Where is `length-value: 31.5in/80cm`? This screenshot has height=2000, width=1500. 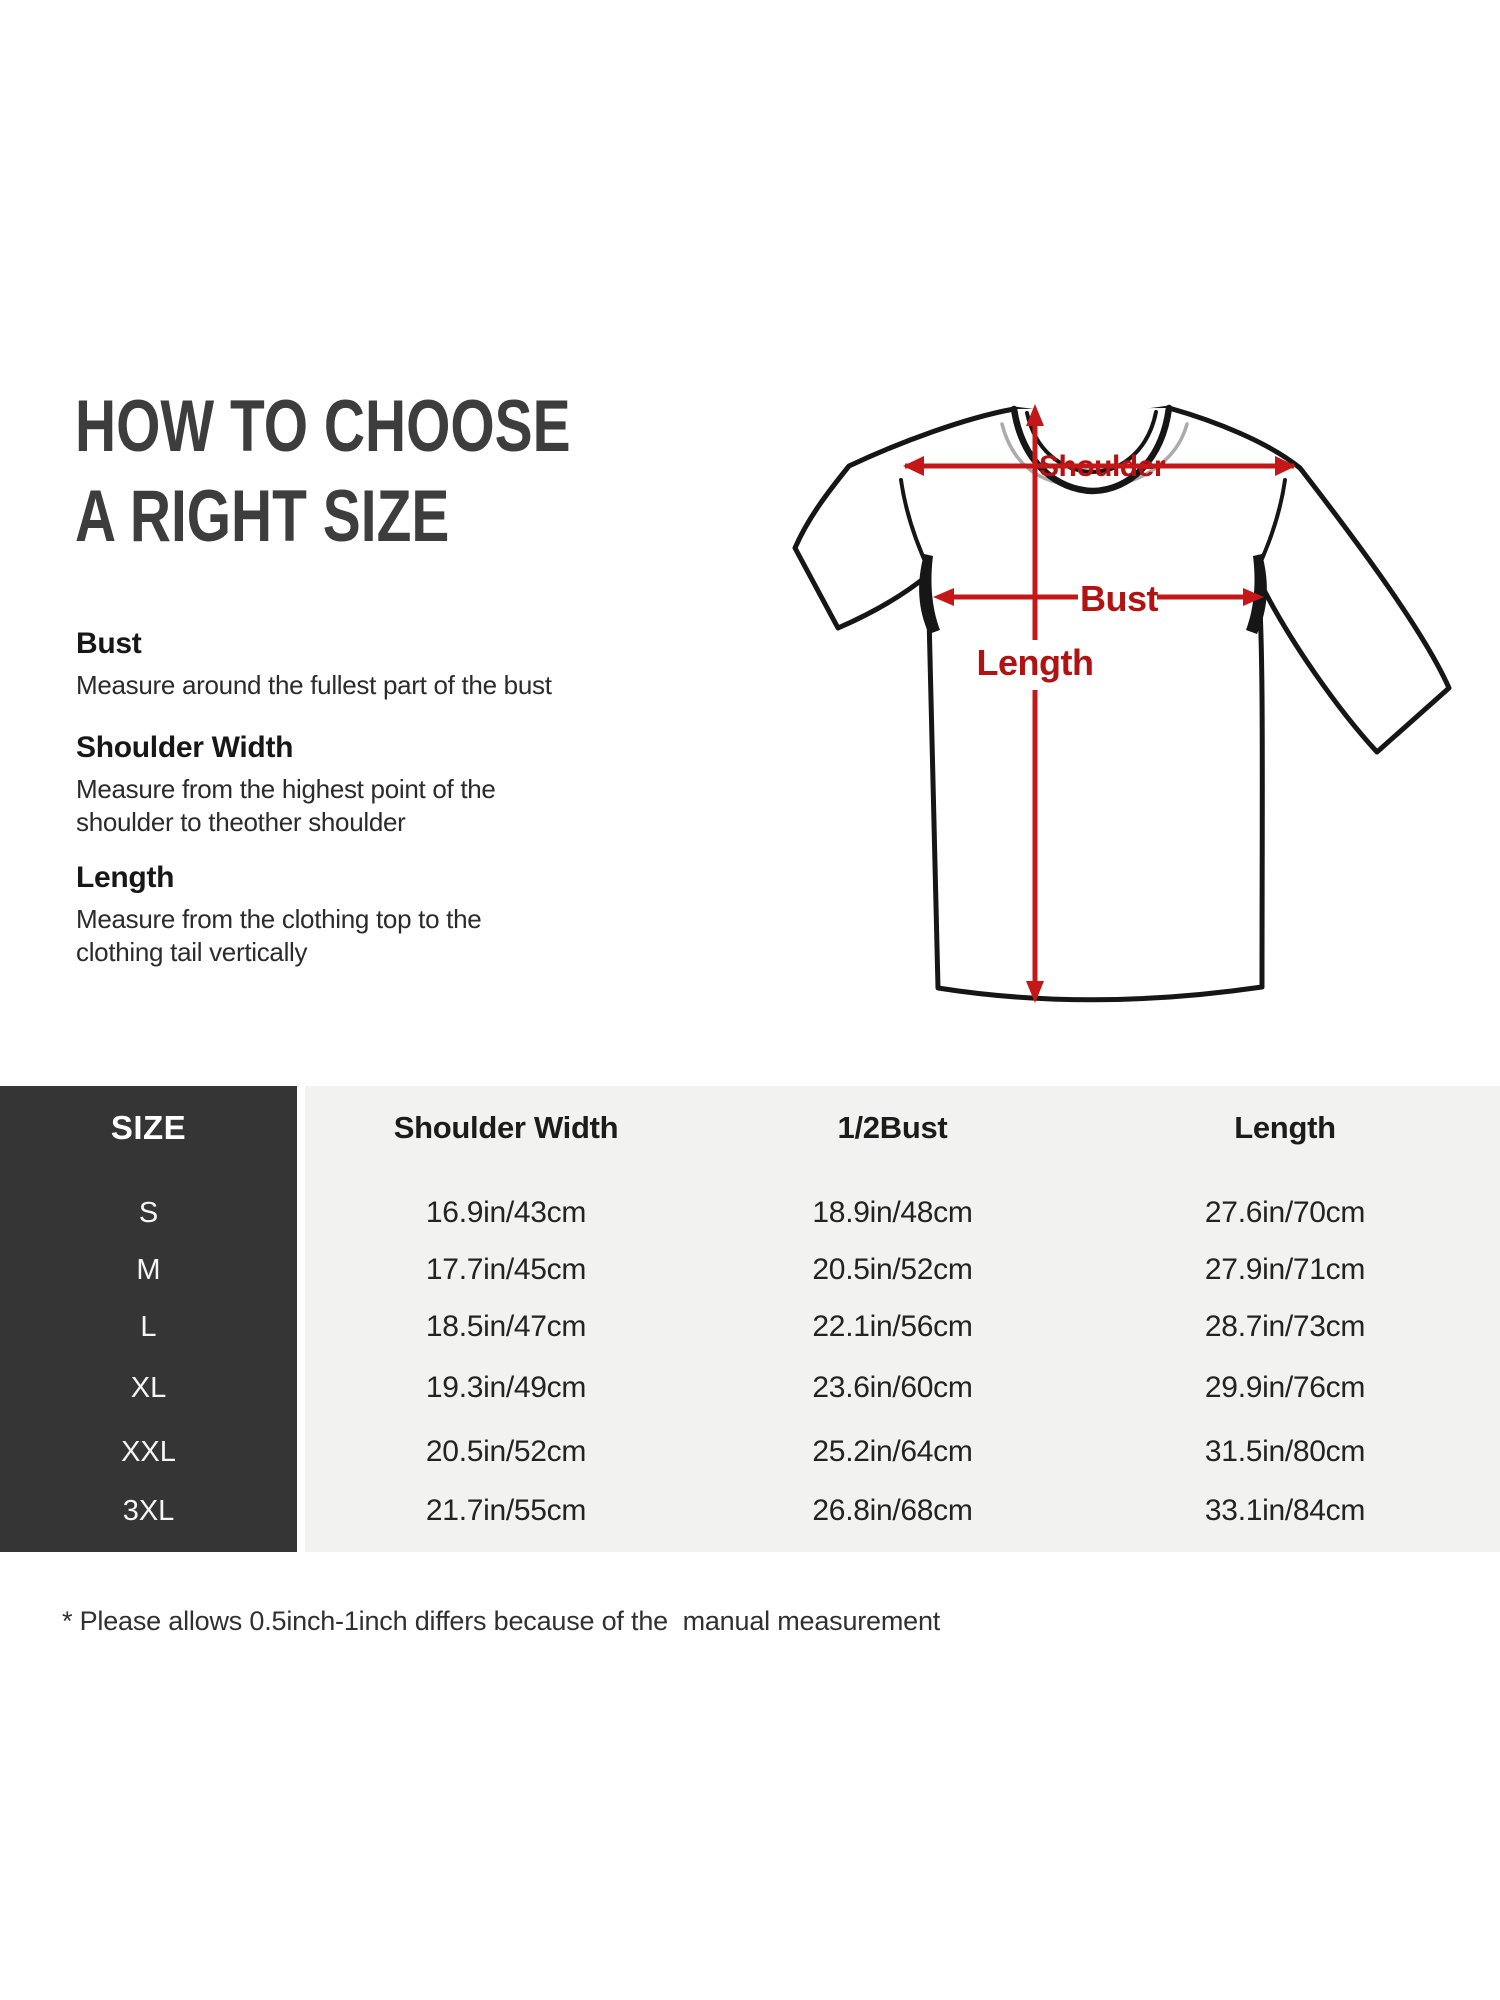 length-value: 31.5in/80cm is located at coordinates (1285, 1451).